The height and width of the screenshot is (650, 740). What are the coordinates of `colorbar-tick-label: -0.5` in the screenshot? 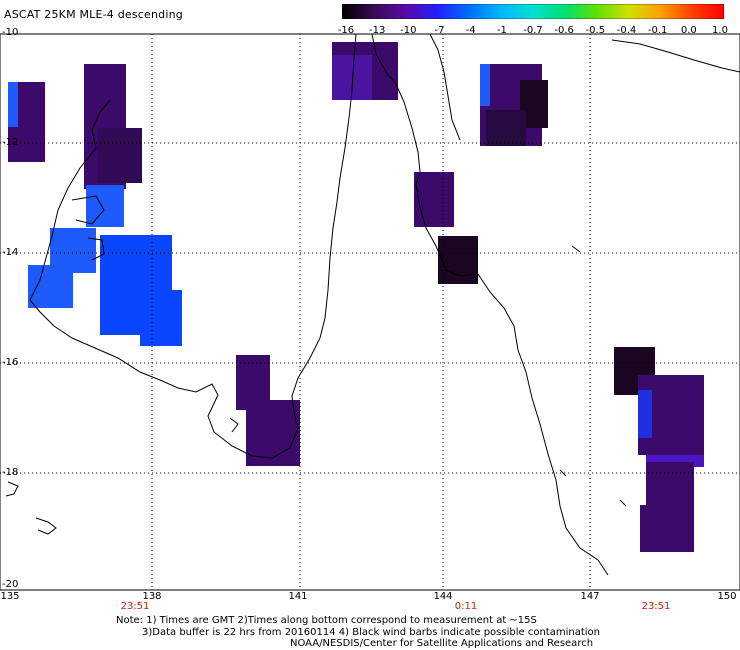 It's located at (595, 30).